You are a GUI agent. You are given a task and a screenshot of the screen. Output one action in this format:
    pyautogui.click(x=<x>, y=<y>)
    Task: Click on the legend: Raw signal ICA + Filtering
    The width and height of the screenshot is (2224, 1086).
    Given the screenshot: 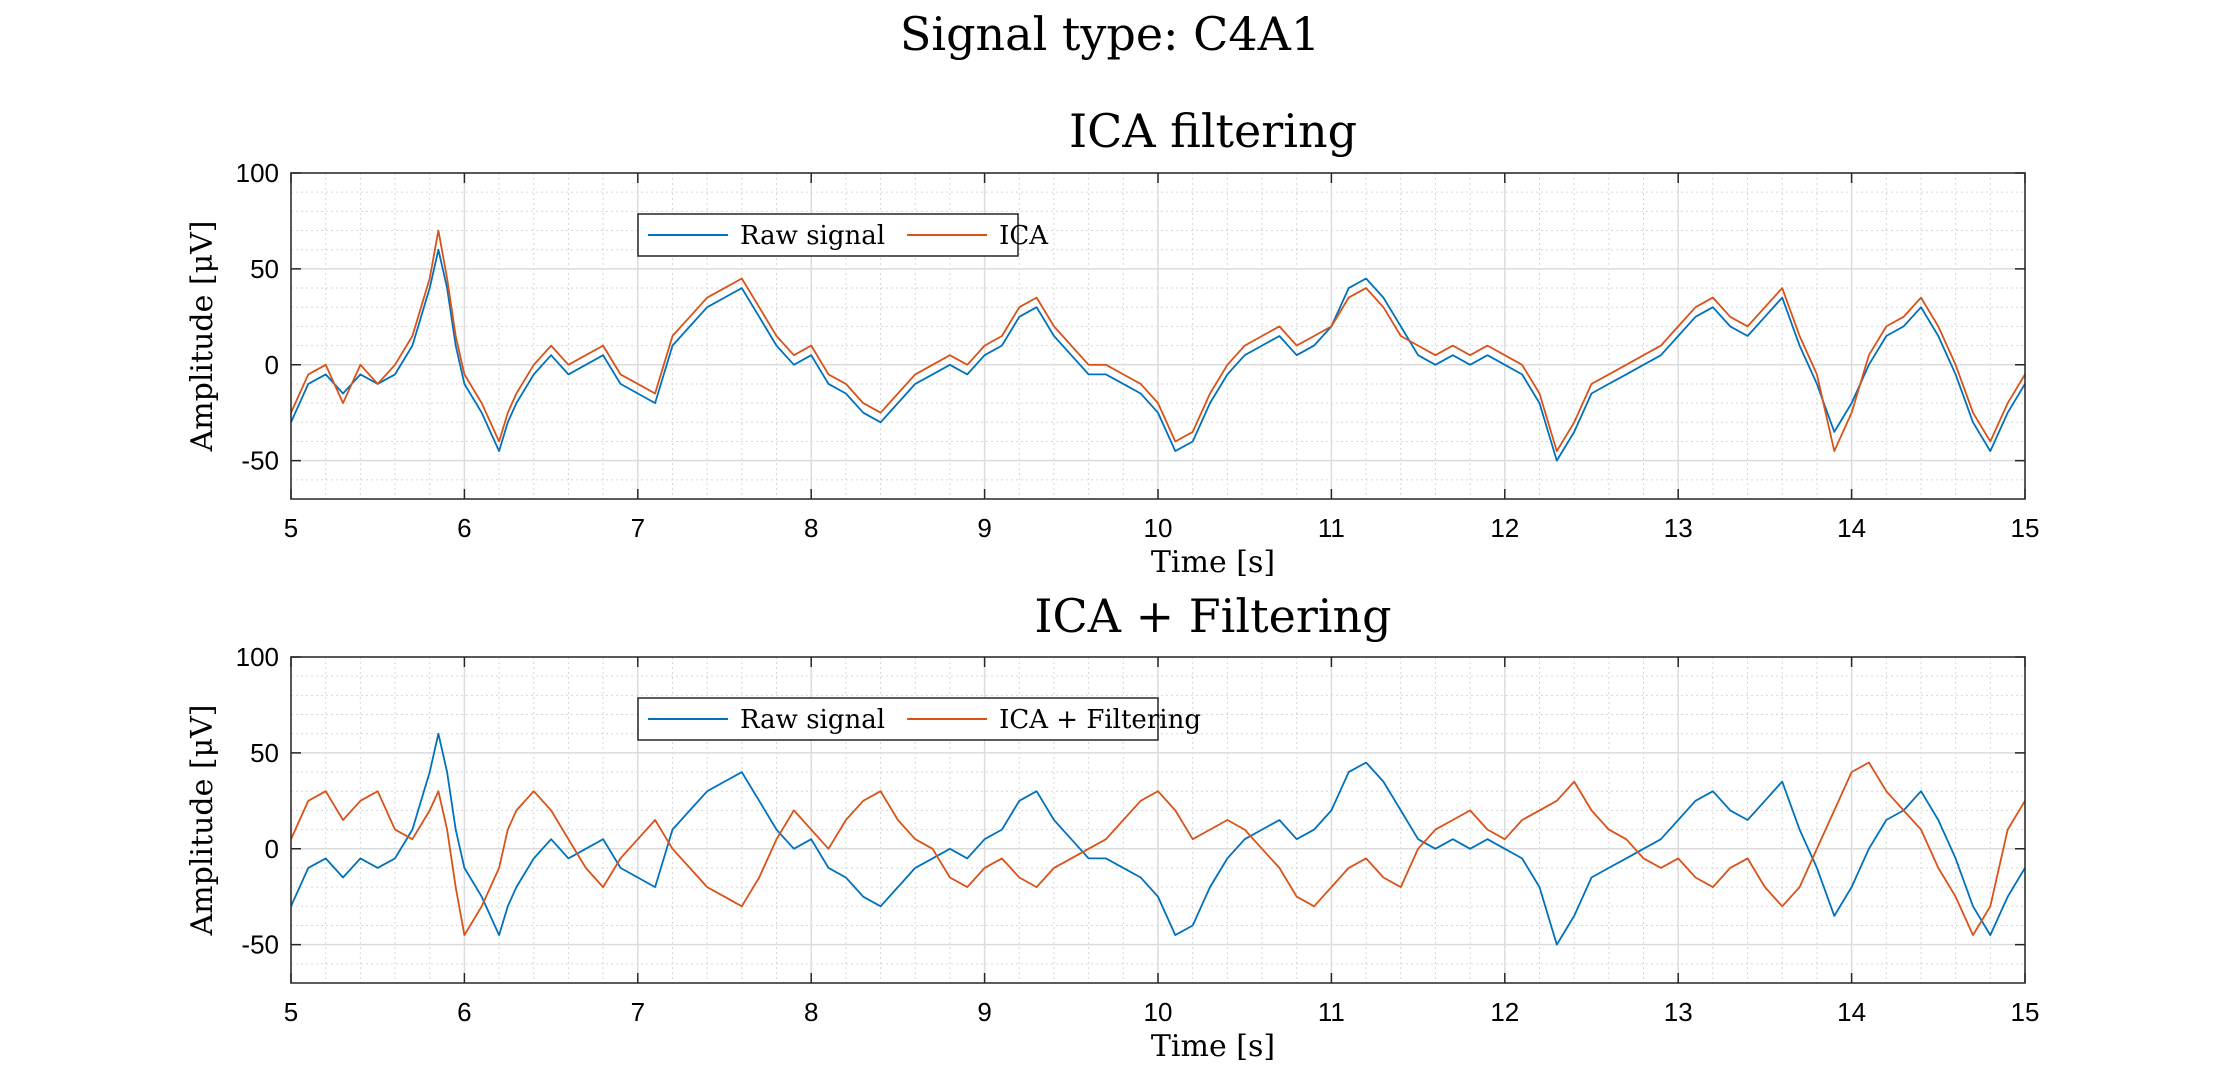 What is the action you would take?
    pyautogui.click(x=919, y=719)
    